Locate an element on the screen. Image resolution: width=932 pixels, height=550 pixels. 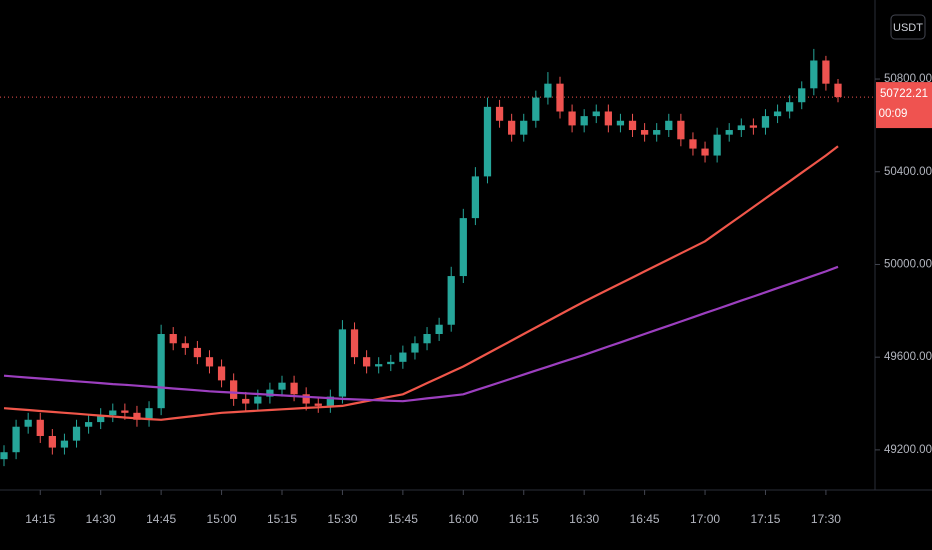
x-tick-label: 17:30 is located at coordinates (826, 519).